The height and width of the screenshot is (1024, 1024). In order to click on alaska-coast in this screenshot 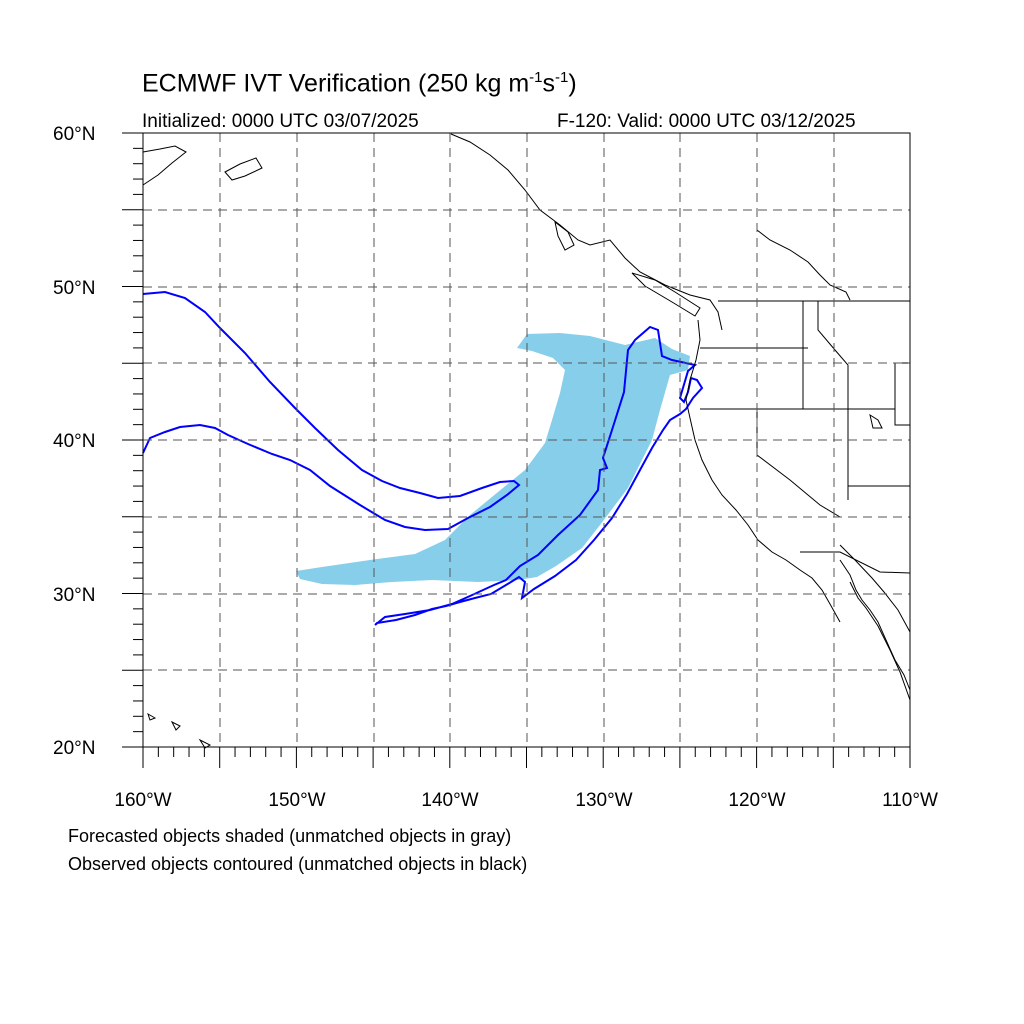, I will do `click(164, 165)`.